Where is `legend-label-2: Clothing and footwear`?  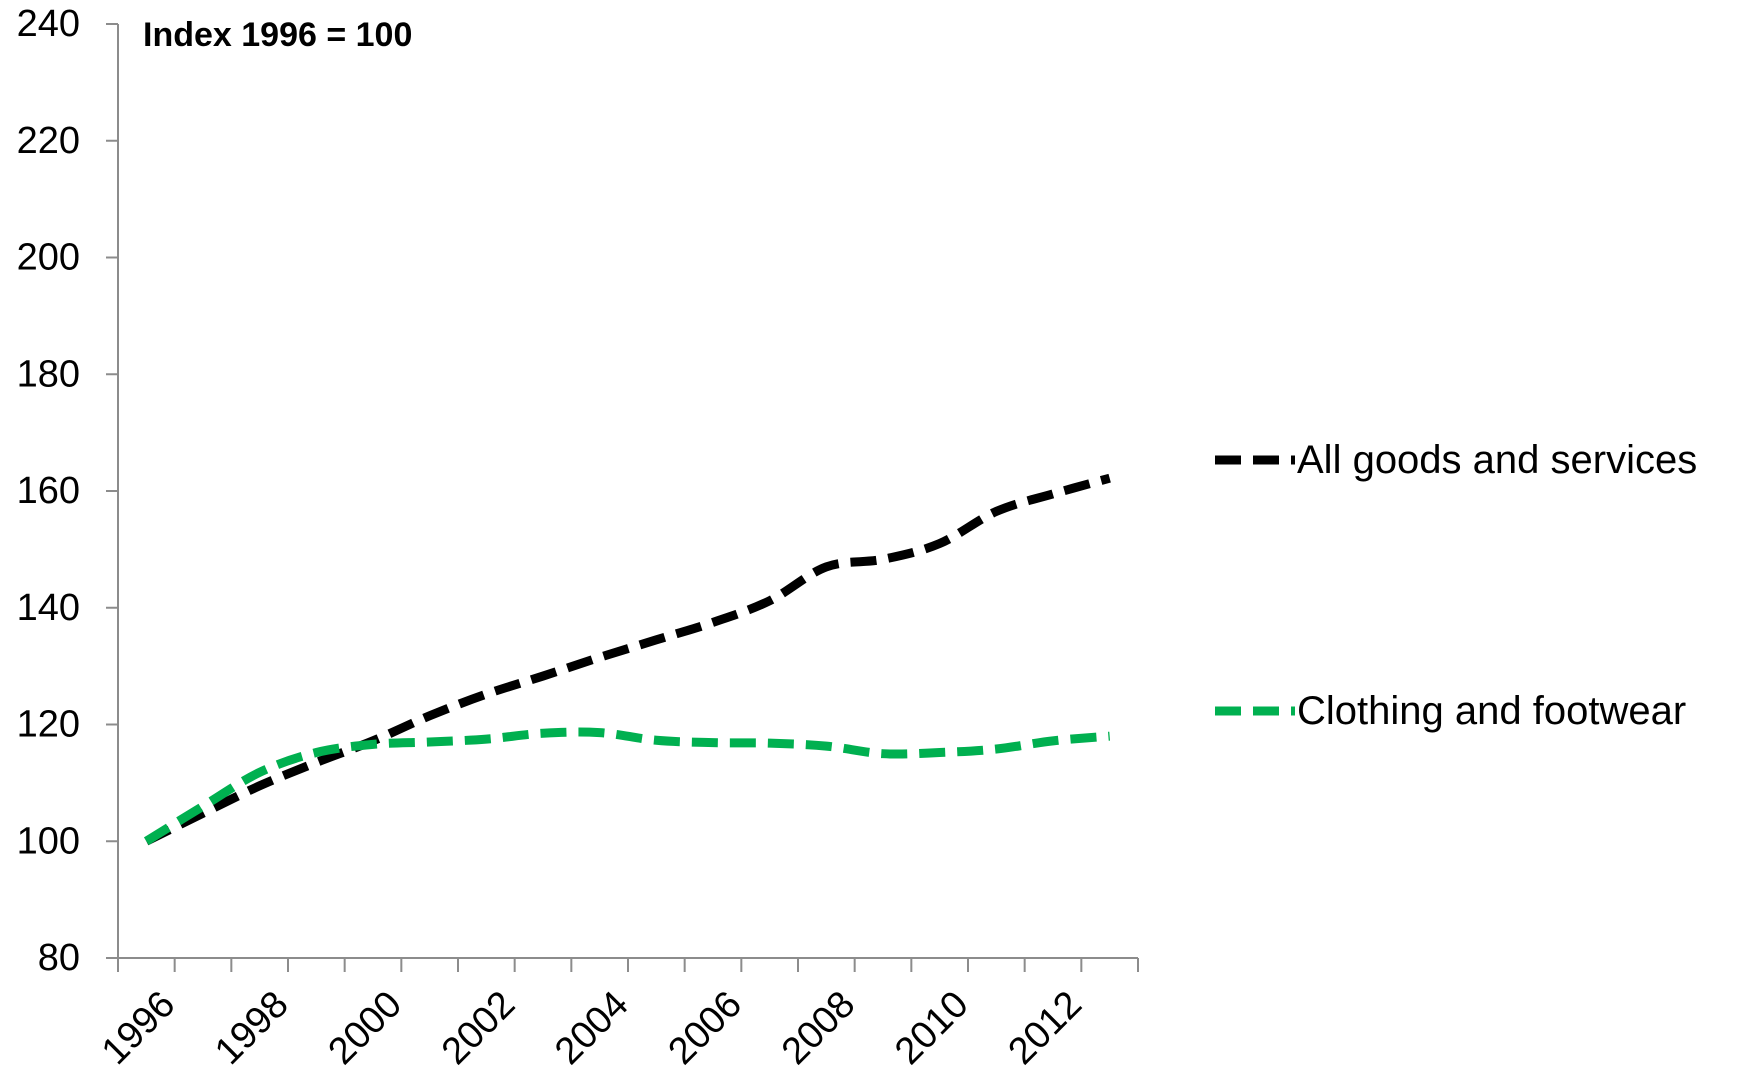 legend-label-2: Clothing and footwear is located at coordinates (1491, 711).